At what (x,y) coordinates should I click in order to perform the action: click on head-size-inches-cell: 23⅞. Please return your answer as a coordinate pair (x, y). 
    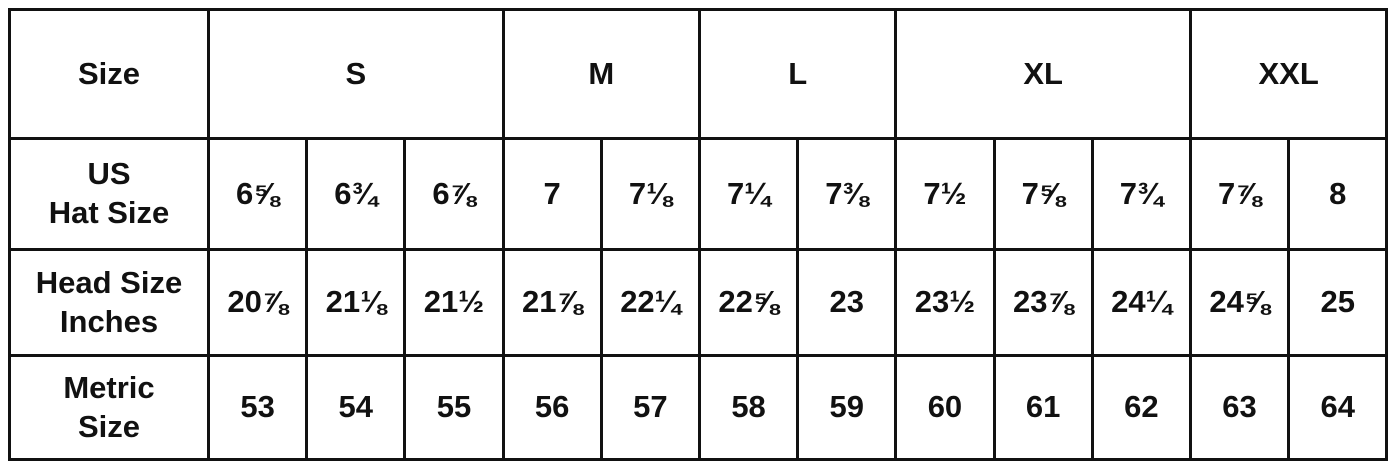
    Looking at the image, I should click on (1043, 302).